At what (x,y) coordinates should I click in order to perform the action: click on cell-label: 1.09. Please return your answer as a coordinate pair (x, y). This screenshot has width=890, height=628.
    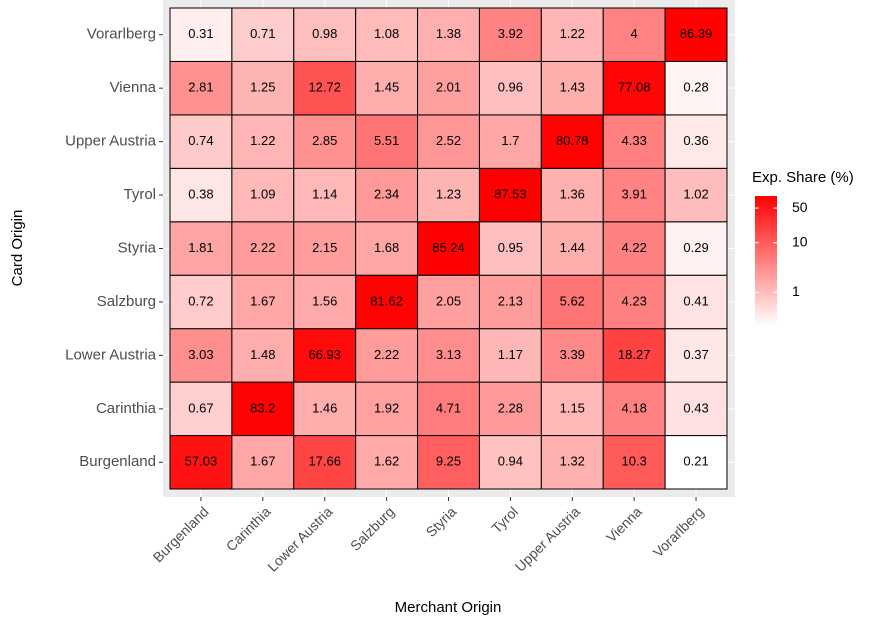
    Looking at the image, I should click on (262, 193).